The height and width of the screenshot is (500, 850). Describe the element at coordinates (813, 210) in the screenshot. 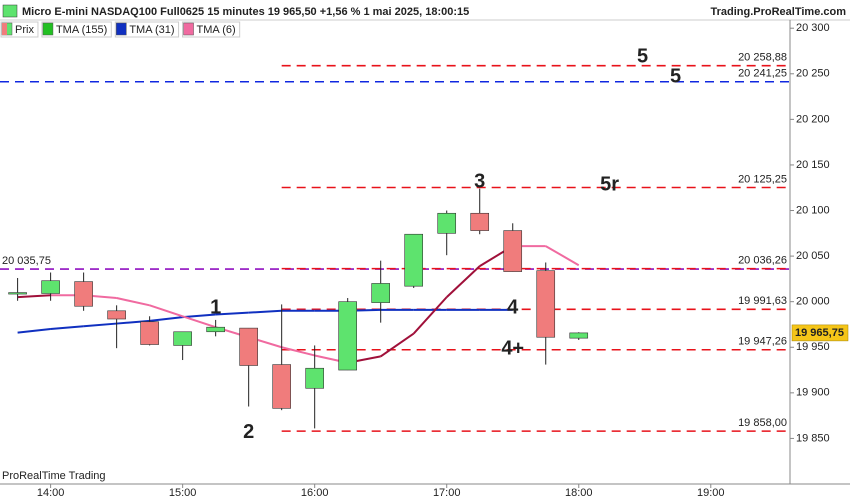

I see `y-tick-label: 20 100` at that location.